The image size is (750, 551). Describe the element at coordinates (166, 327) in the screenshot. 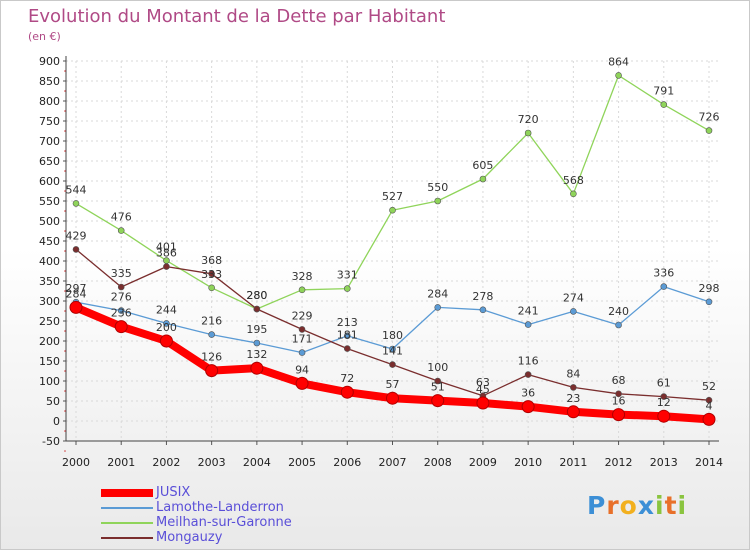

I see `data-label: 200` at that location.